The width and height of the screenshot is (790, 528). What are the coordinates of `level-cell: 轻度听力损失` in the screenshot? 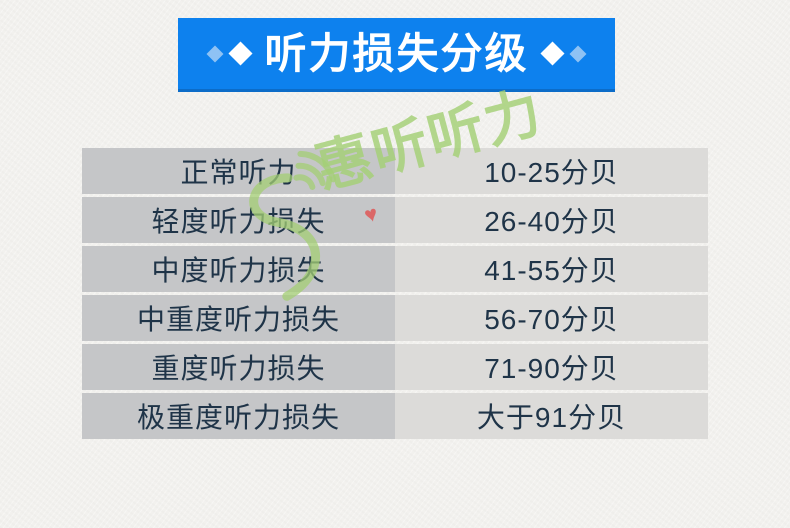 It's located at (238, 220).